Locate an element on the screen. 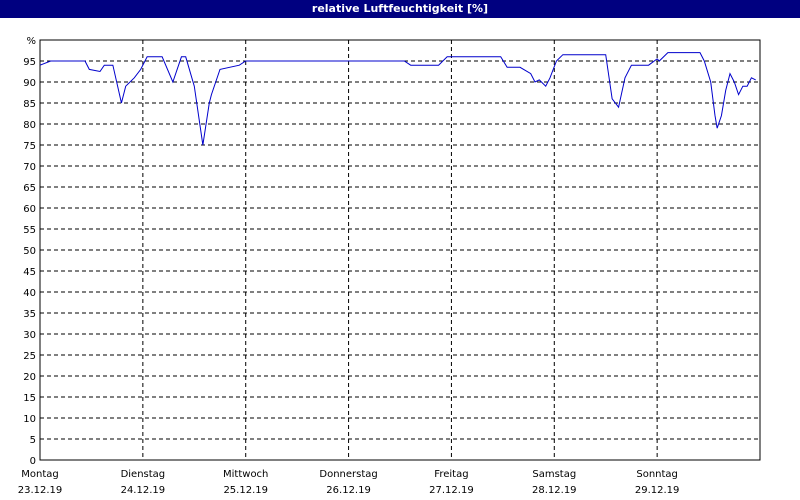  y-tick-label: 60 is located at coordinates (29, 209).